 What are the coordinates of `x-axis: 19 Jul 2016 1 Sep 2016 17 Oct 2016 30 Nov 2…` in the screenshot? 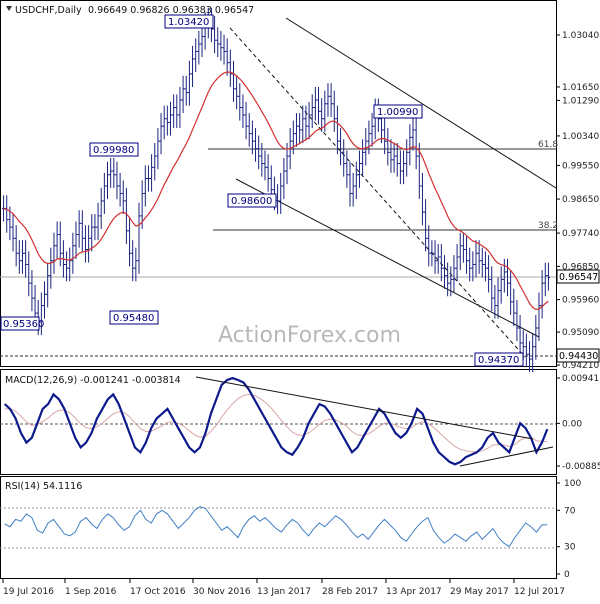 It's located at (283, 588).